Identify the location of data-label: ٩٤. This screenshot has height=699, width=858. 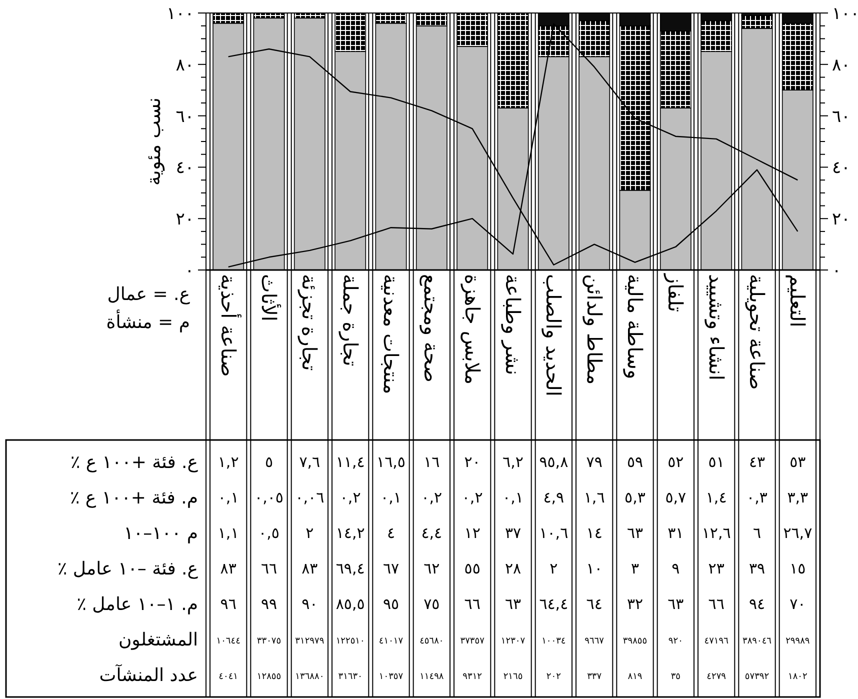
(757, 604).